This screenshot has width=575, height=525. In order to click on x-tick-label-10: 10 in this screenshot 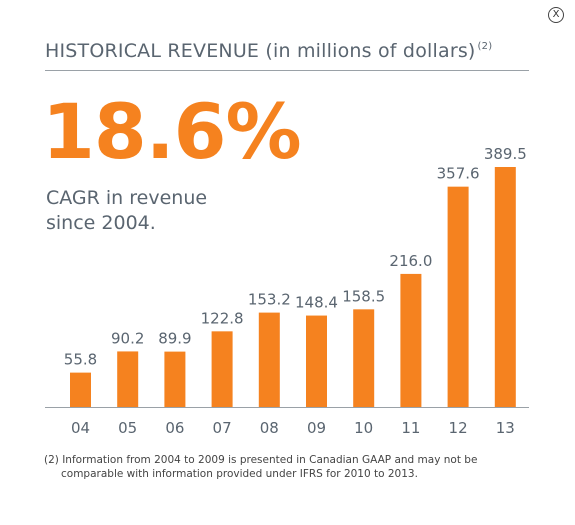, I will do `click(363, 428)`.